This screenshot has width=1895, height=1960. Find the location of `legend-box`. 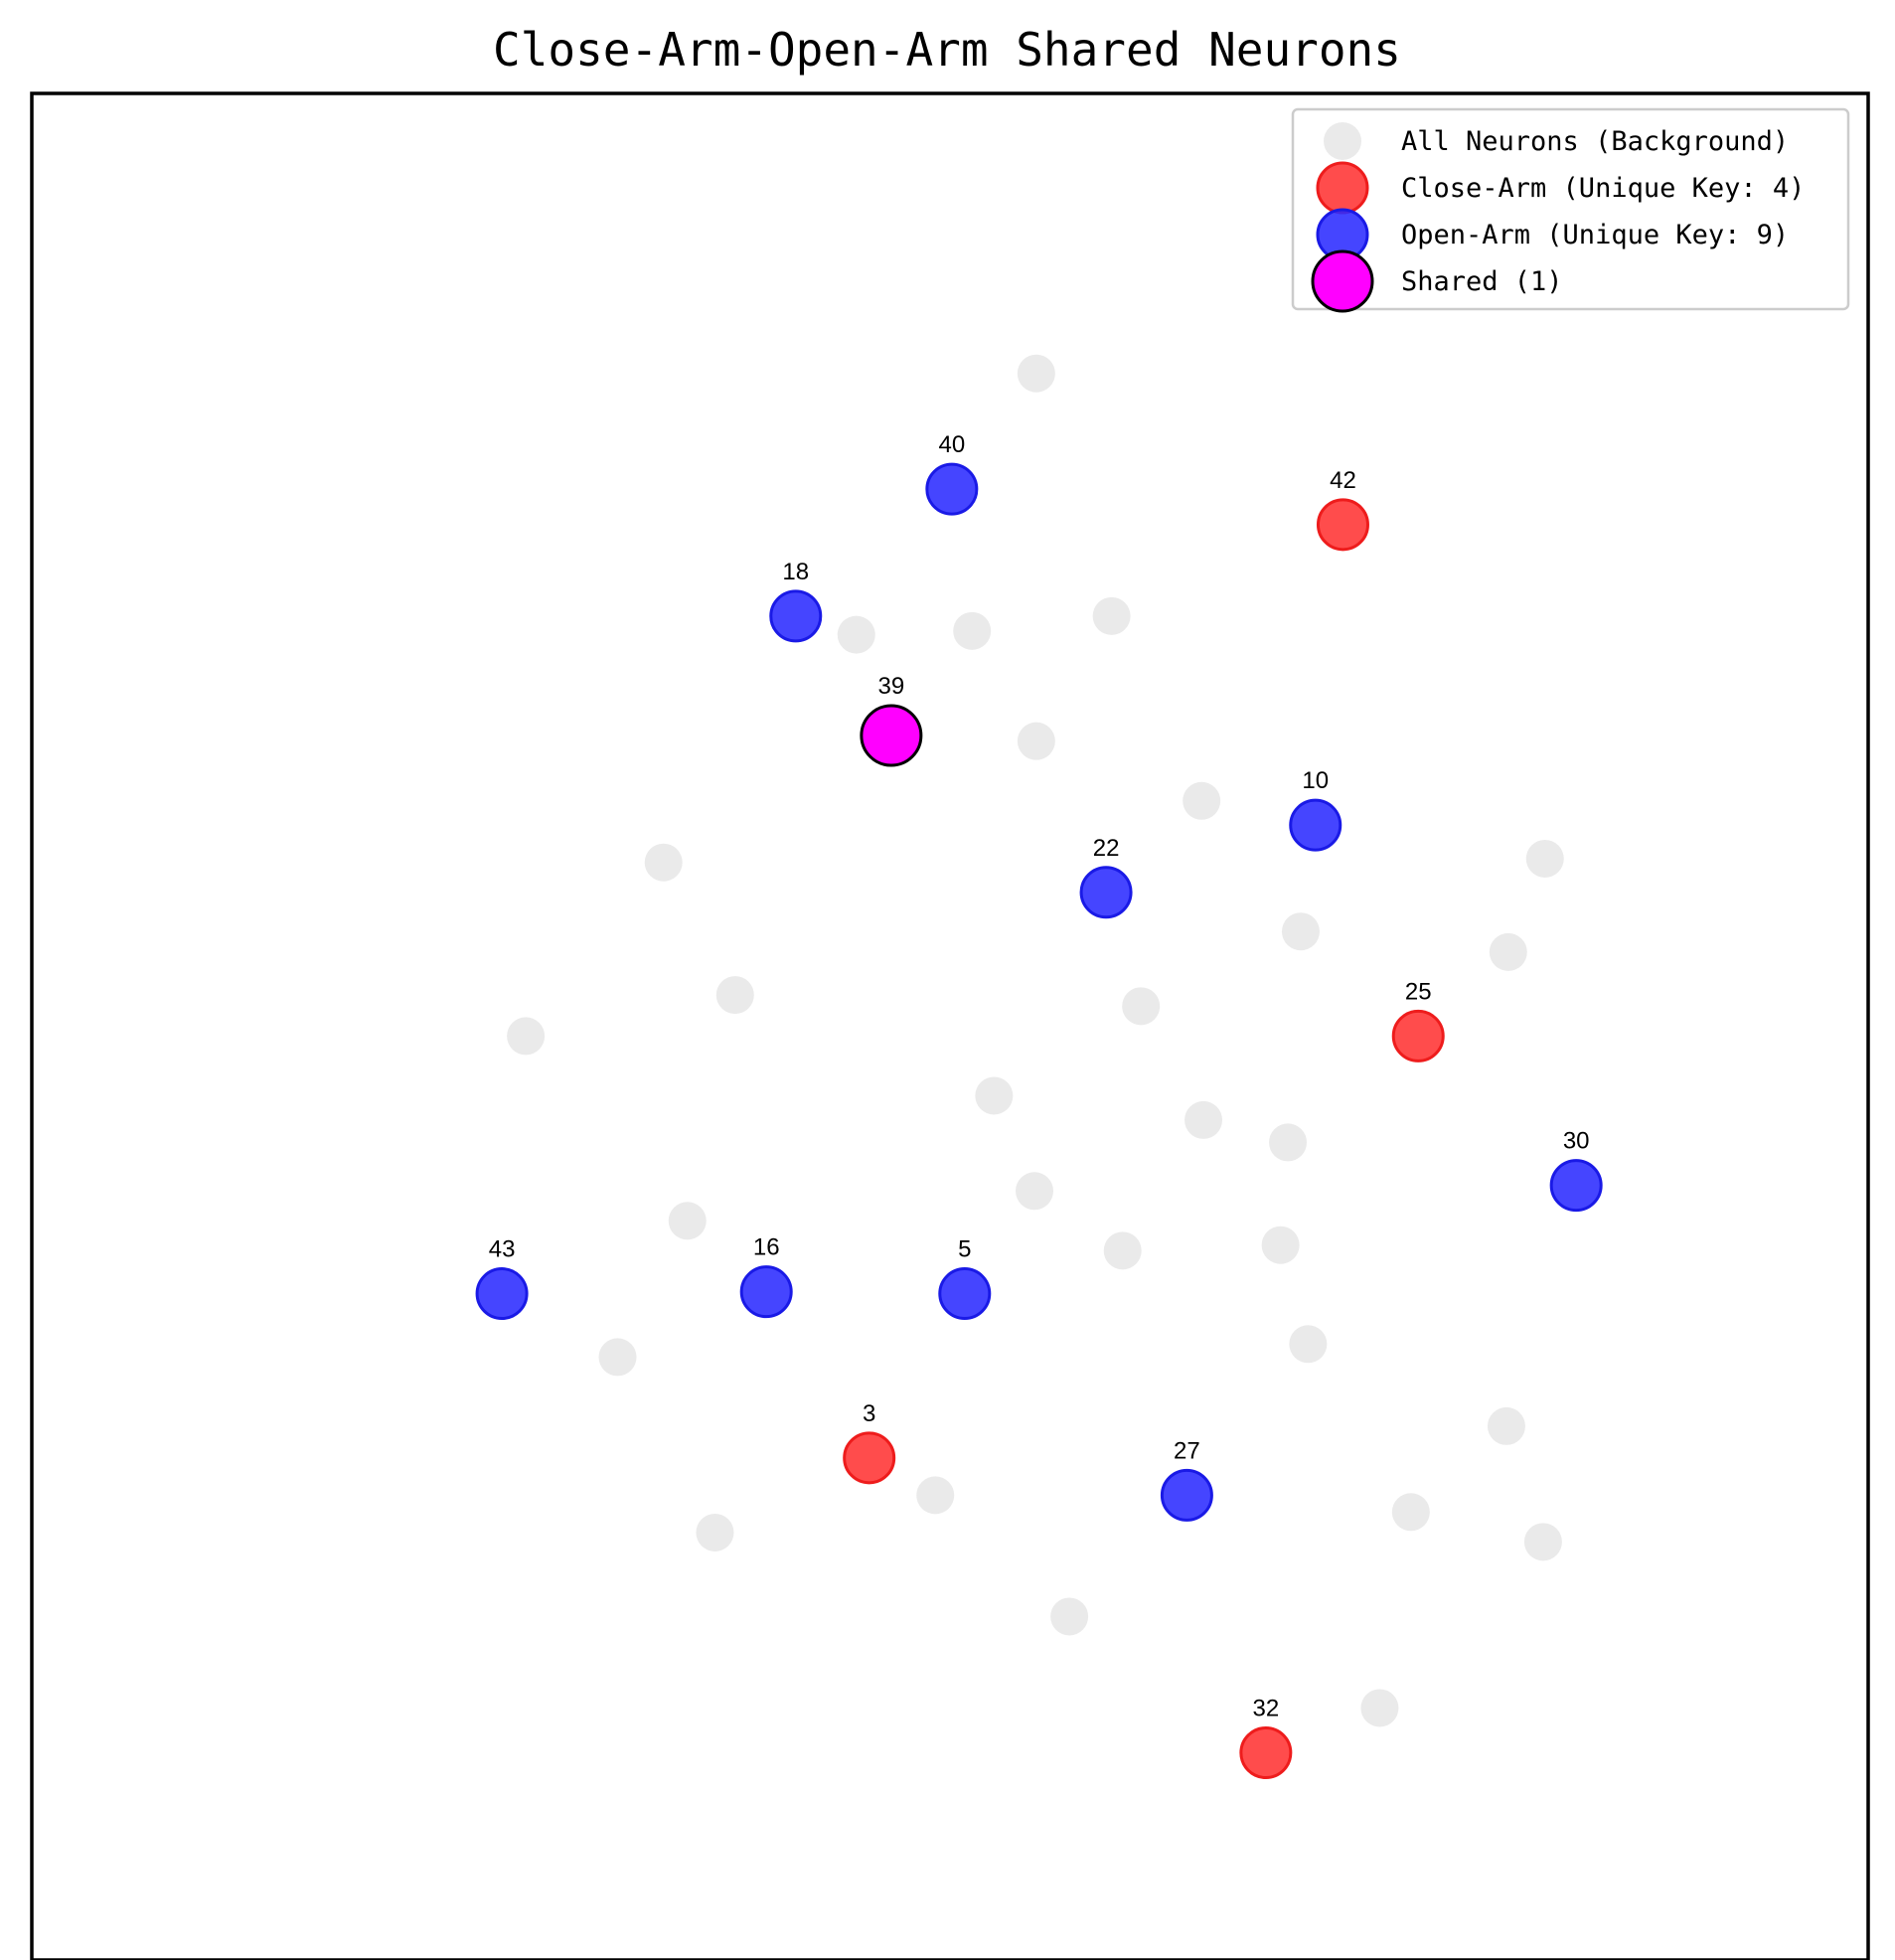

legend-box is located at coordinates (1571, 209).